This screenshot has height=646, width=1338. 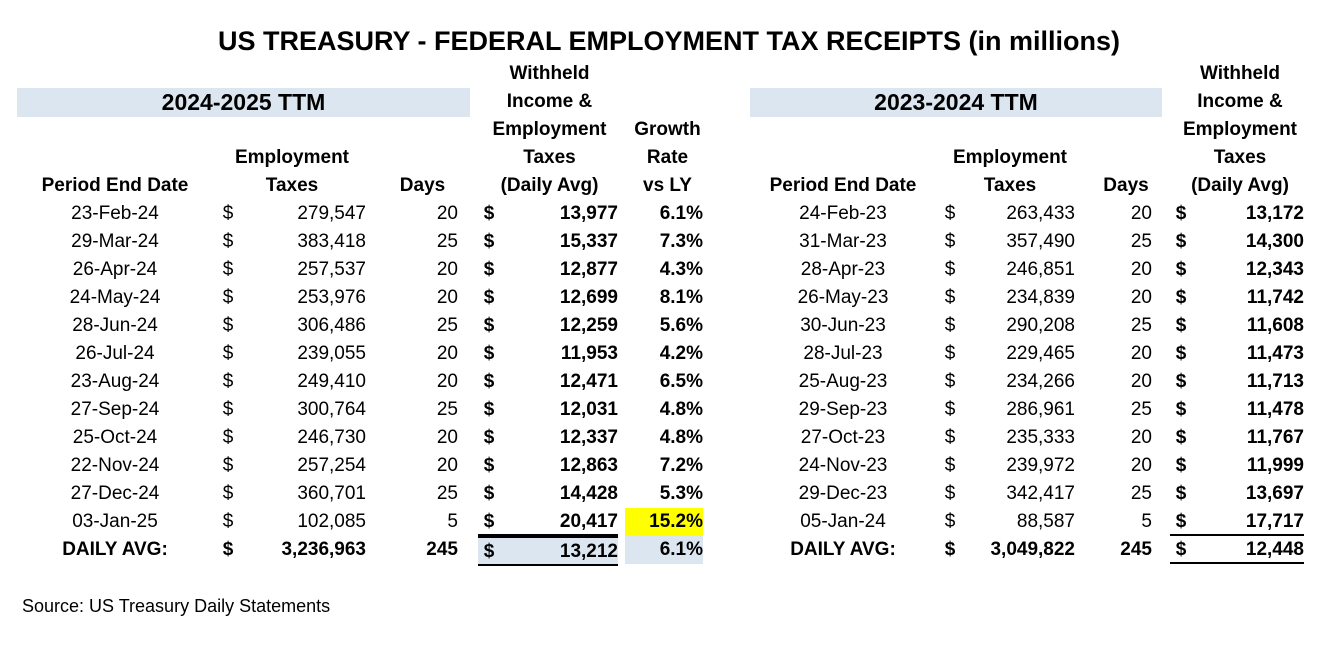 What do you see at coordinates (1032, 549) in the screenshot?
I see `right-emp-cell: 3,049,822` at bounding box center [1032, 549].